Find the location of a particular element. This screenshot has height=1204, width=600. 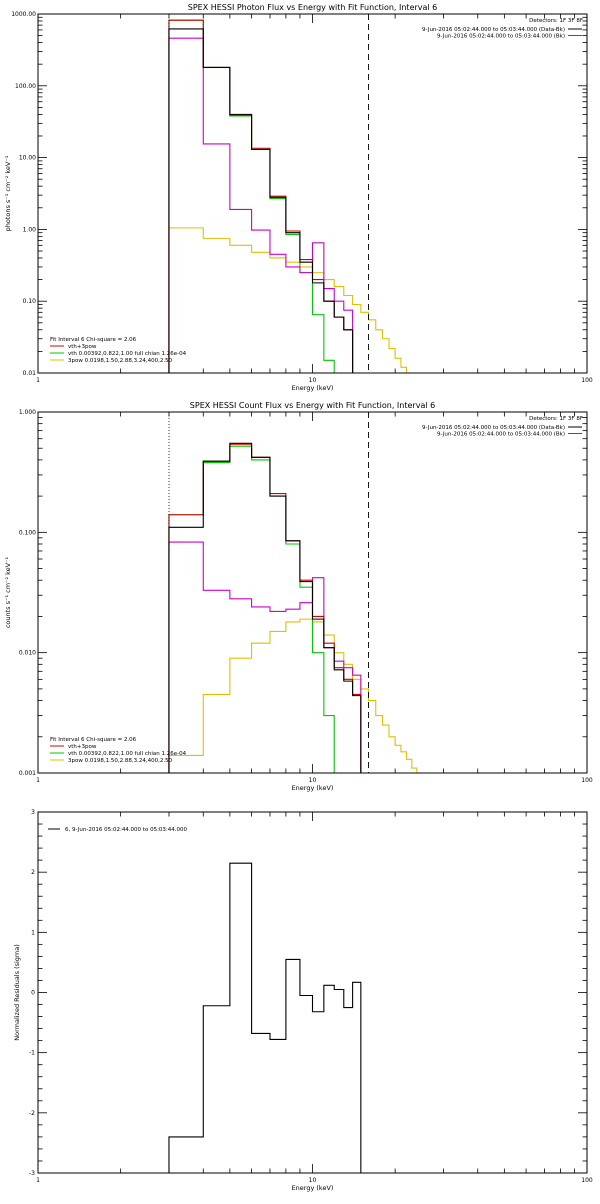

y-tick-label: -2 is located at coordinates (32, 1113).